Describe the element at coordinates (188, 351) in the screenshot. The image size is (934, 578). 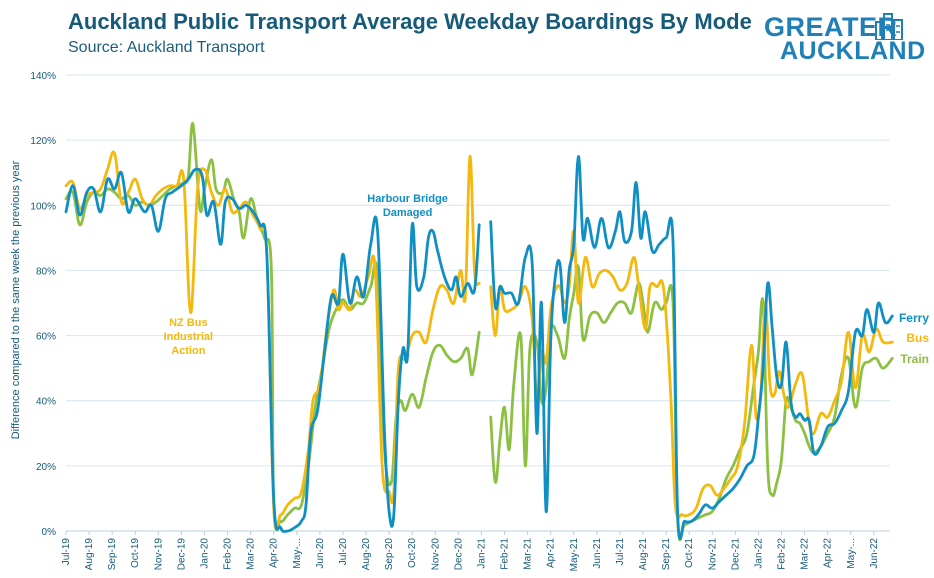
I see `annotation-bus-line: Action` at that location.